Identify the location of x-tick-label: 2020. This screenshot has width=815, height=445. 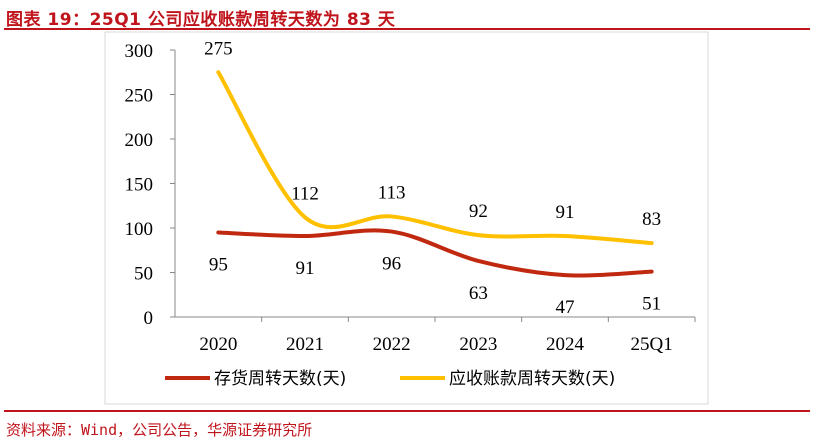
(218, 344).